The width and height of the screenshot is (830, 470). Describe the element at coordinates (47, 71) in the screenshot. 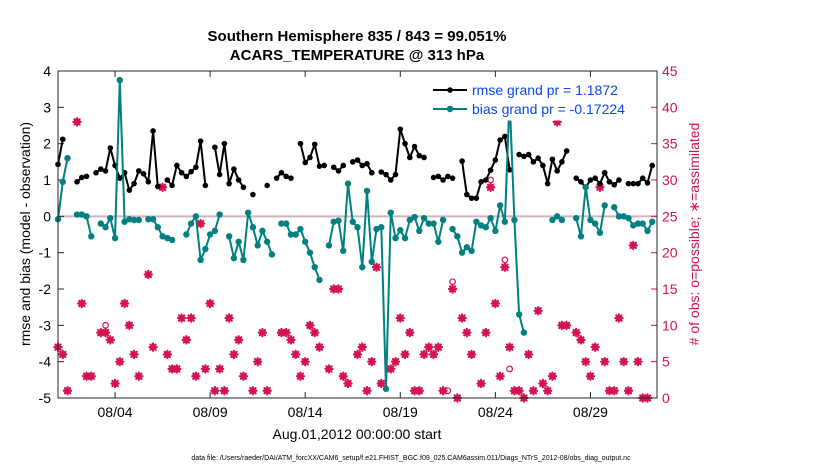

I see `left-y-tick-label: 4` at that location.